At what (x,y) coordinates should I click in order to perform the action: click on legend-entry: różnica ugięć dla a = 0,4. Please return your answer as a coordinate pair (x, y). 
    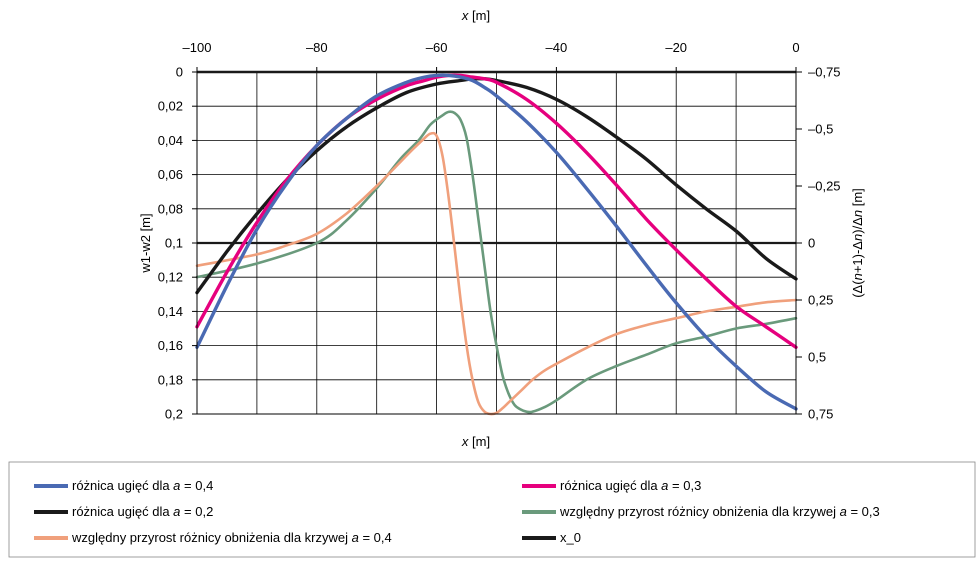
    Looking at the image, I should click on (123, 485).